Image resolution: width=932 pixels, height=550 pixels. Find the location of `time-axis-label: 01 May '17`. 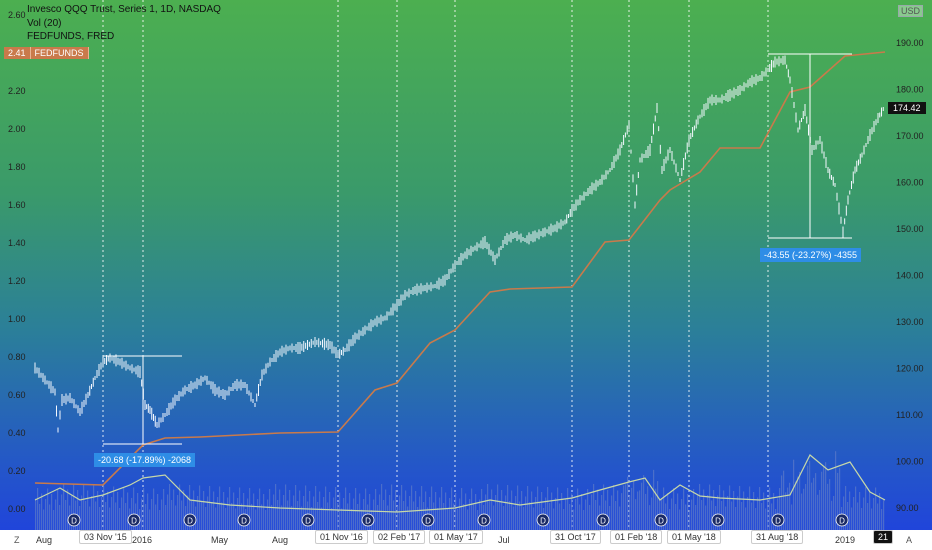

time-axis-label: 01 May '17 is located at coordinates (456, 537).